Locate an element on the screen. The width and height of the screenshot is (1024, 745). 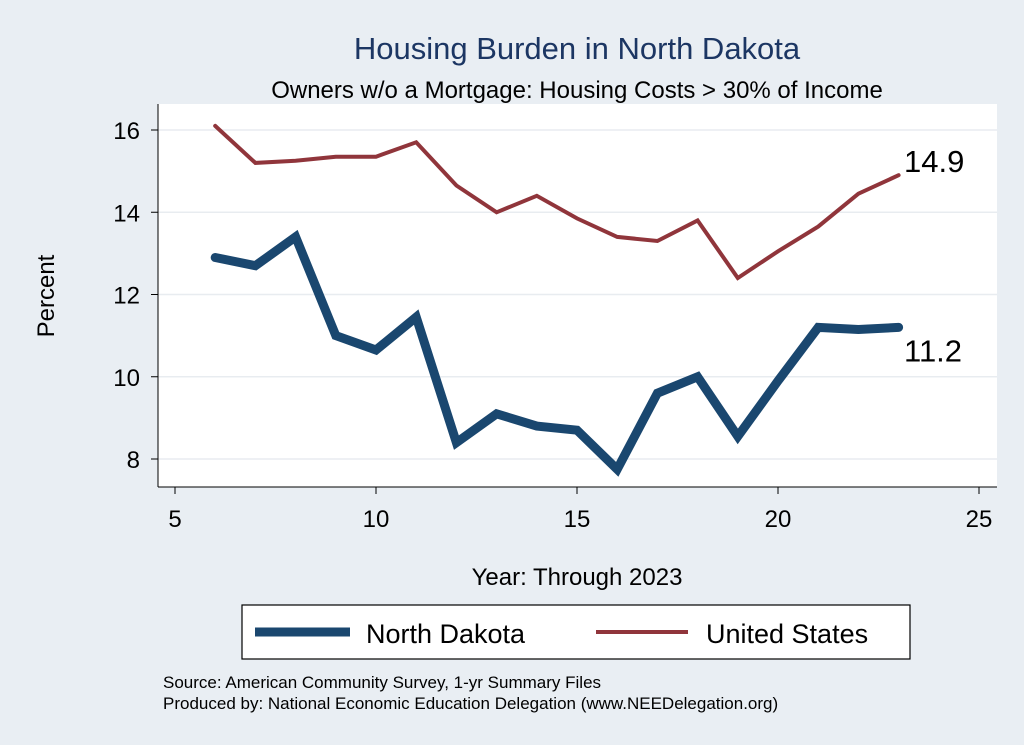
legend-label-north-dakota: North Dakota is located at coordinates (446, 634).